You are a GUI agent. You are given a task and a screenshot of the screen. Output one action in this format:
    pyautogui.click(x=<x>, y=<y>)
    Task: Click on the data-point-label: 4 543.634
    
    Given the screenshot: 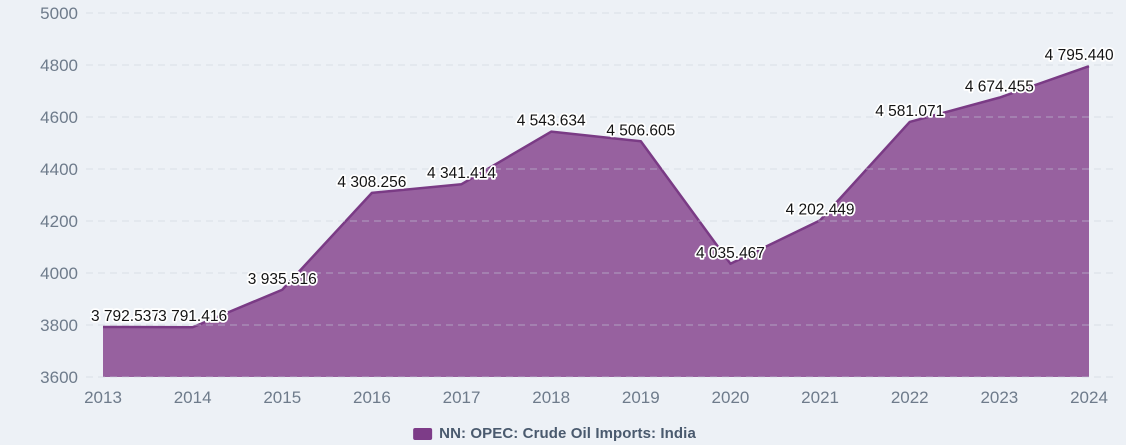 What is the action you would take?
    pyautogui.click(x=551, y=121)
    